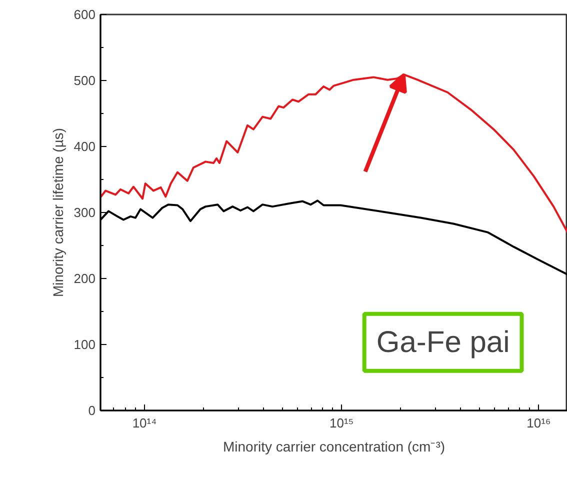 The height and width of the screenshot is (478, 567). Describe the element at coordinates (85, 80) in the screenshot. I see `y-tick-label: 500` at that location.